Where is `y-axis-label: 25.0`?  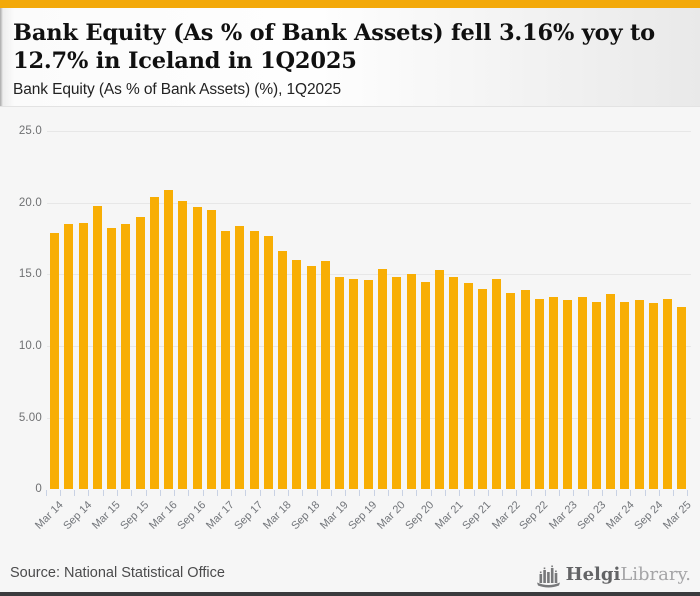 y-axis-label: 25.0 is located at coordinates (30, 131).